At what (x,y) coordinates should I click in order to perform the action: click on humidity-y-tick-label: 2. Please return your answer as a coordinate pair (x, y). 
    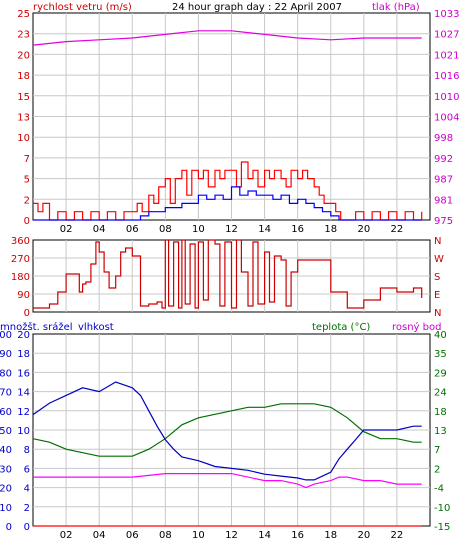
    Looking at the image, I should click on (27, 508).